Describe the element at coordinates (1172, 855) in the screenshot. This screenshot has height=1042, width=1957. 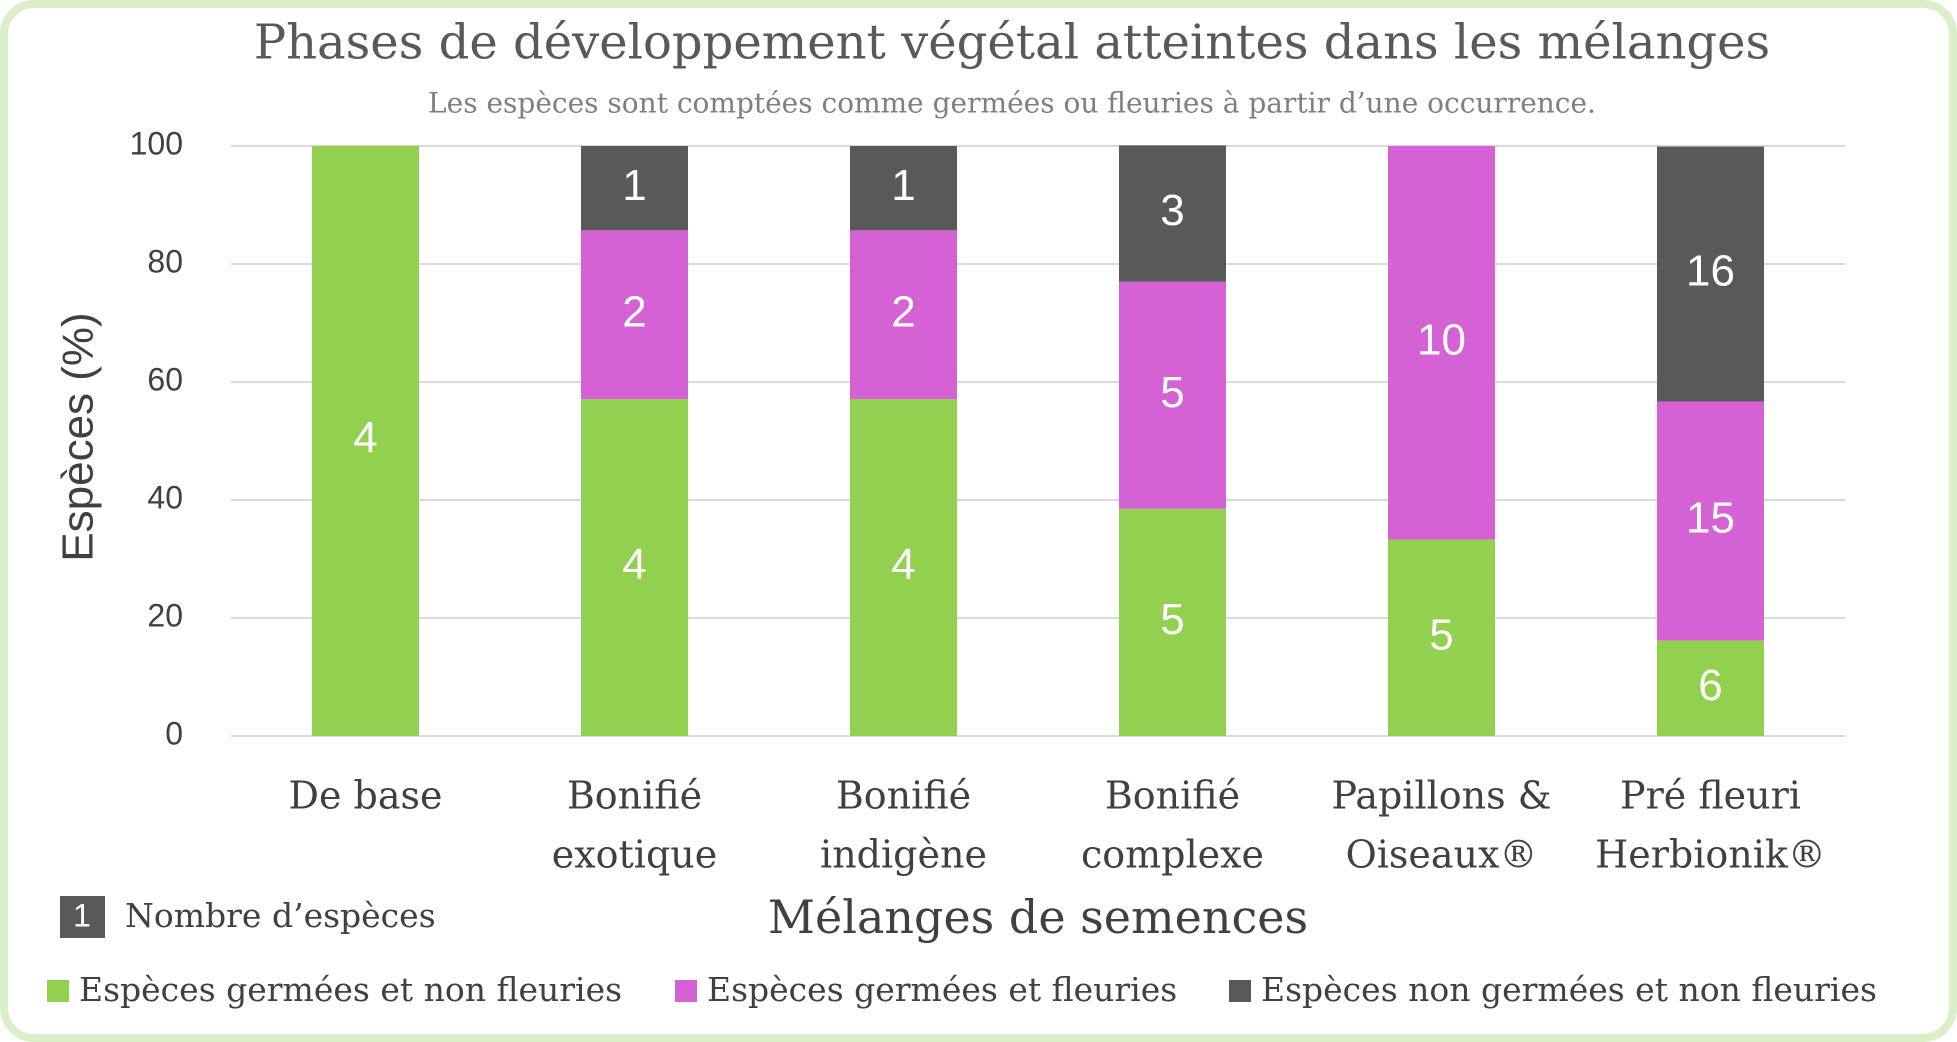
I see `x-tick-label: complexe` at that location.